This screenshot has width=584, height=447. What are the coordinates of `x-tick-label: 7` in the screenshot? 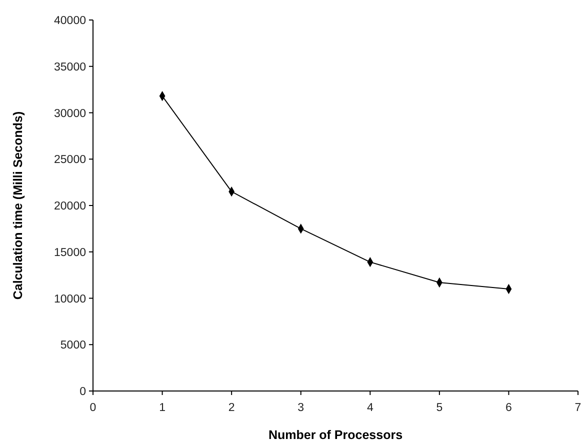 It's located at (578, 408).